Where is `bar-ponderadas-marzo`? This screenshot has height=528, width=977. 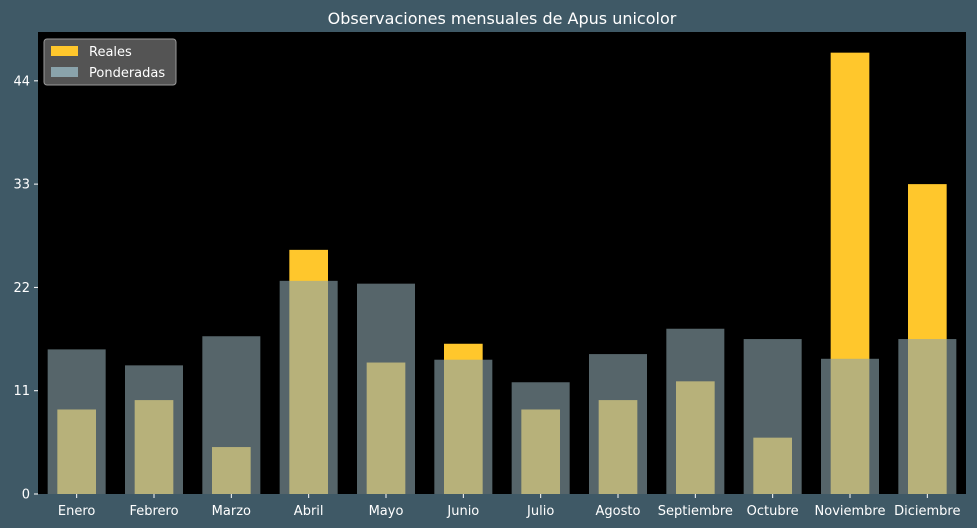
bar-ponderadas-marzo is located at coordinates (231, 415).